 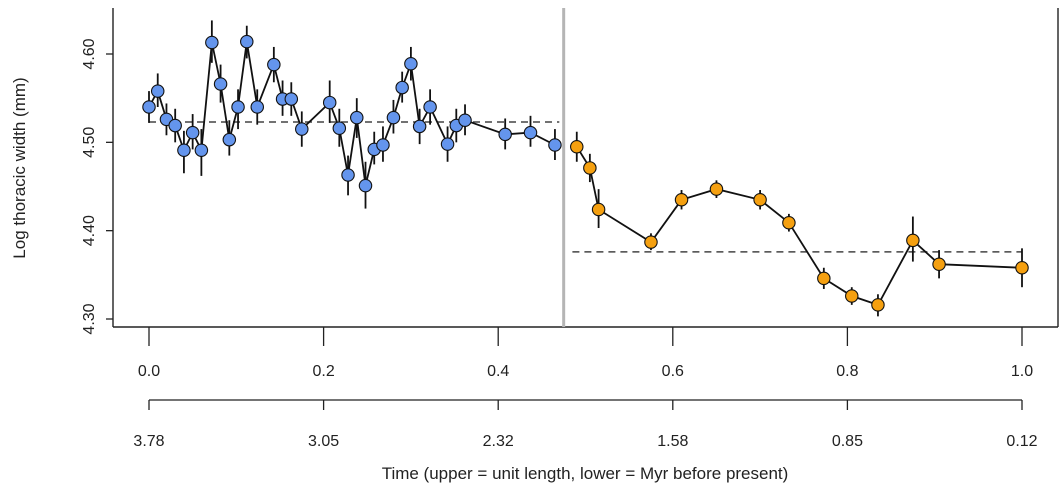 I want to click on y-tick-label: 4.50, so click(x=89, y=142).